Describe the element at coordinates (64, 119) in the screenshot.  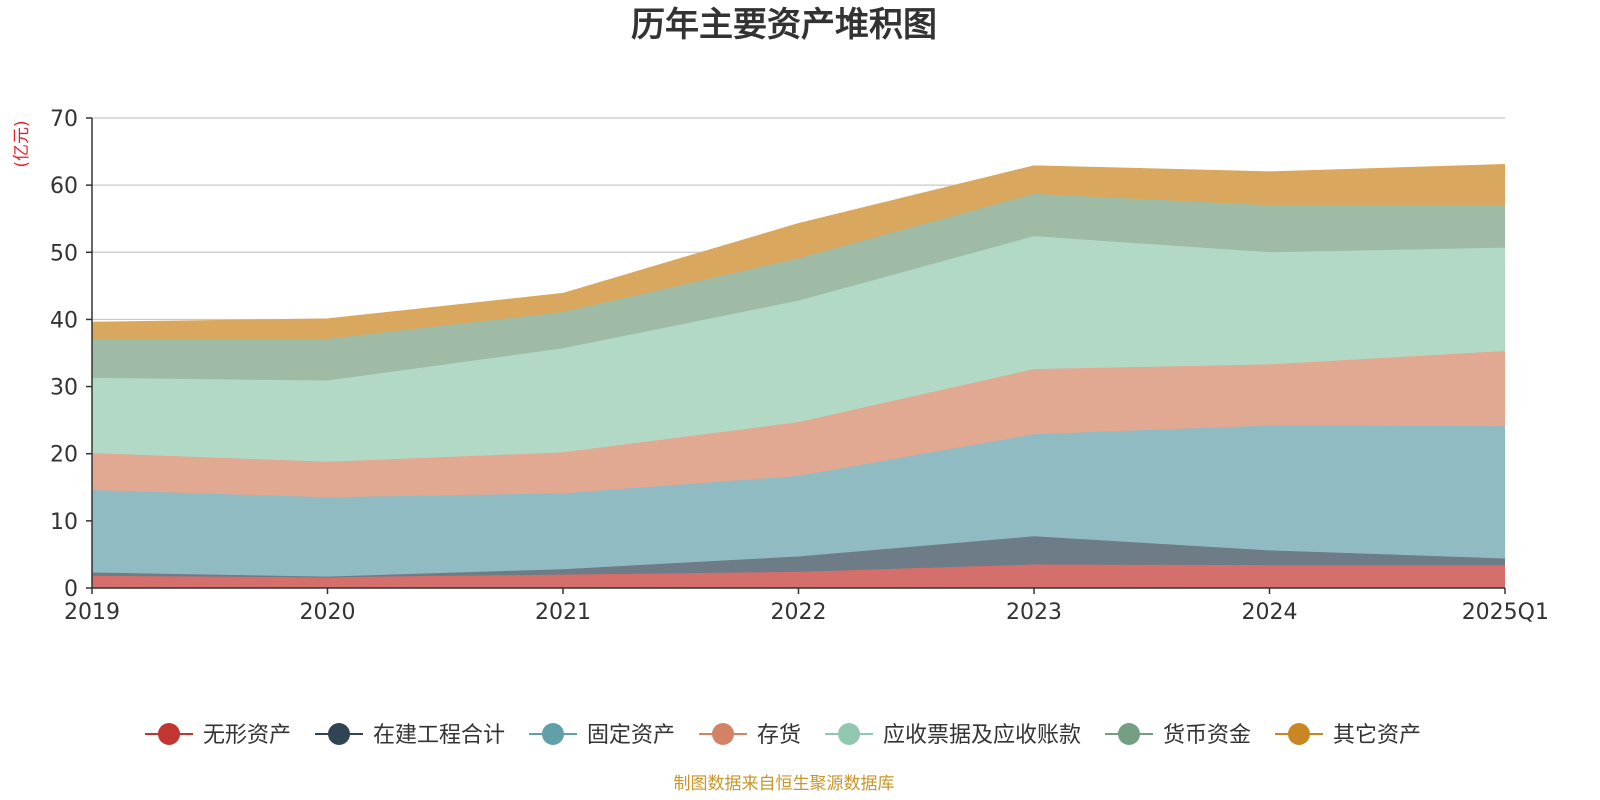
I see `y-tick-label-7: 70` at that location.